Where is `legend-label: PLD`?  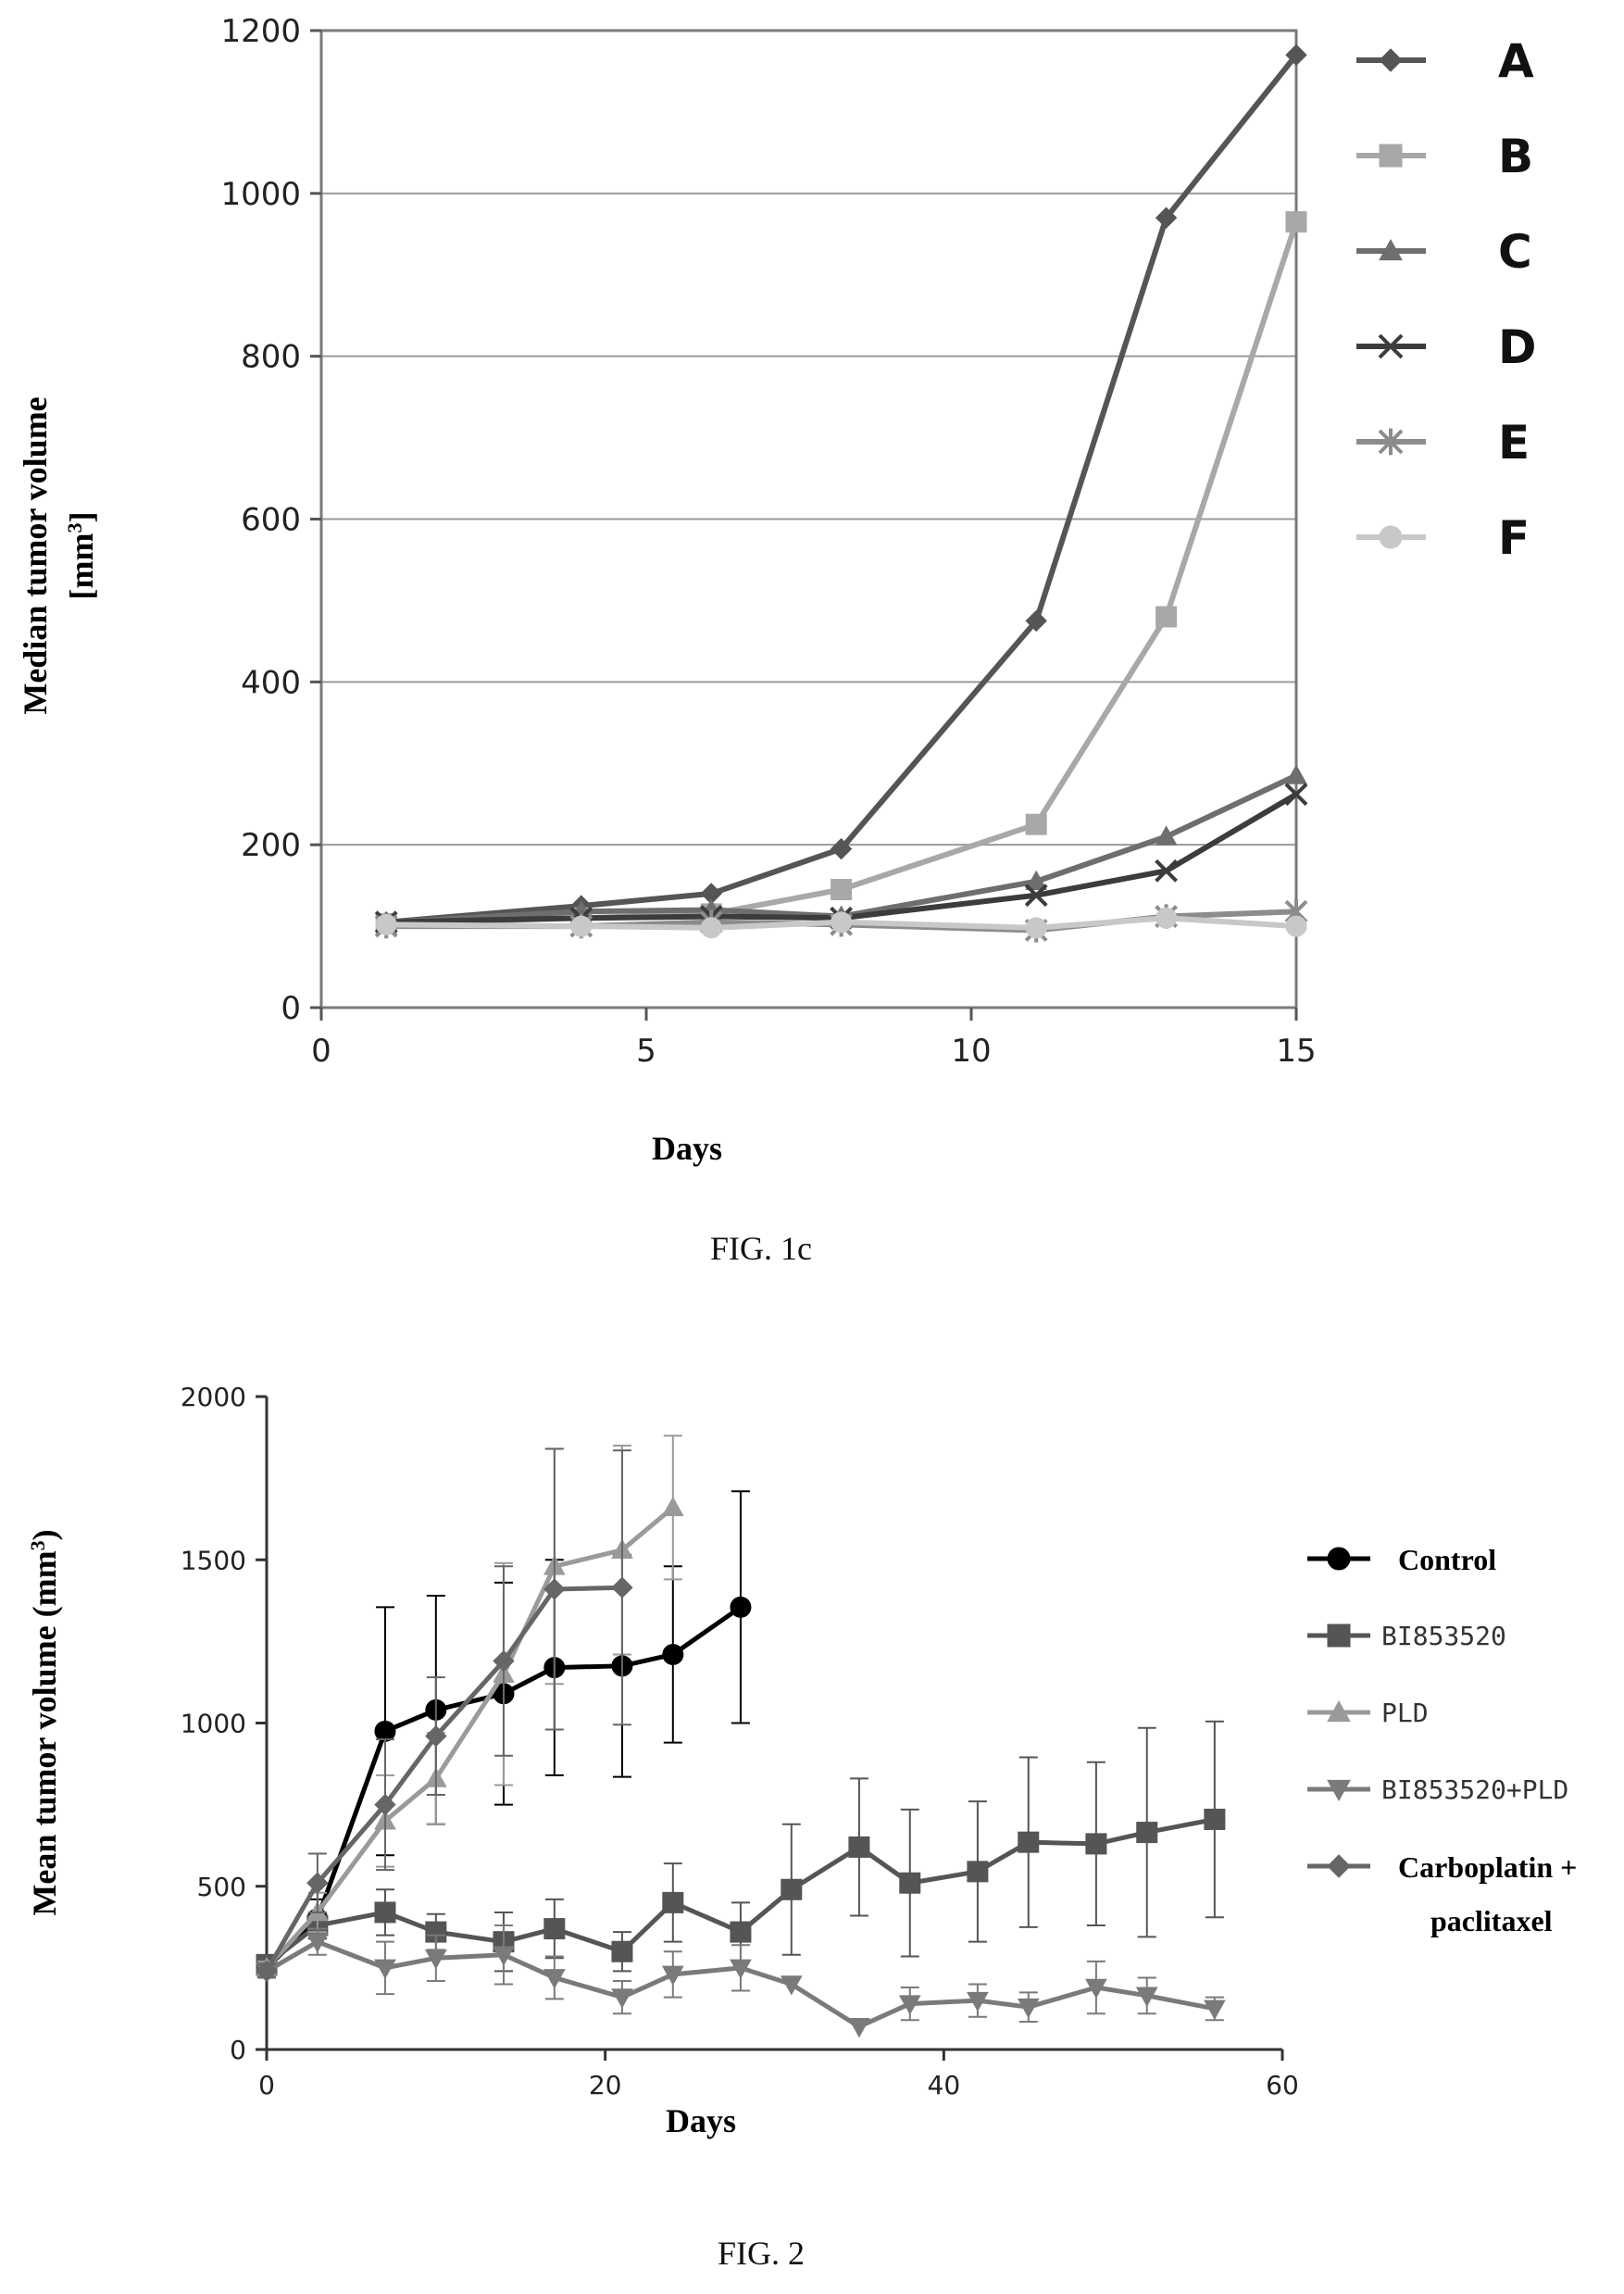
legend-label: PLD is located at coordinates (1405, 1713).